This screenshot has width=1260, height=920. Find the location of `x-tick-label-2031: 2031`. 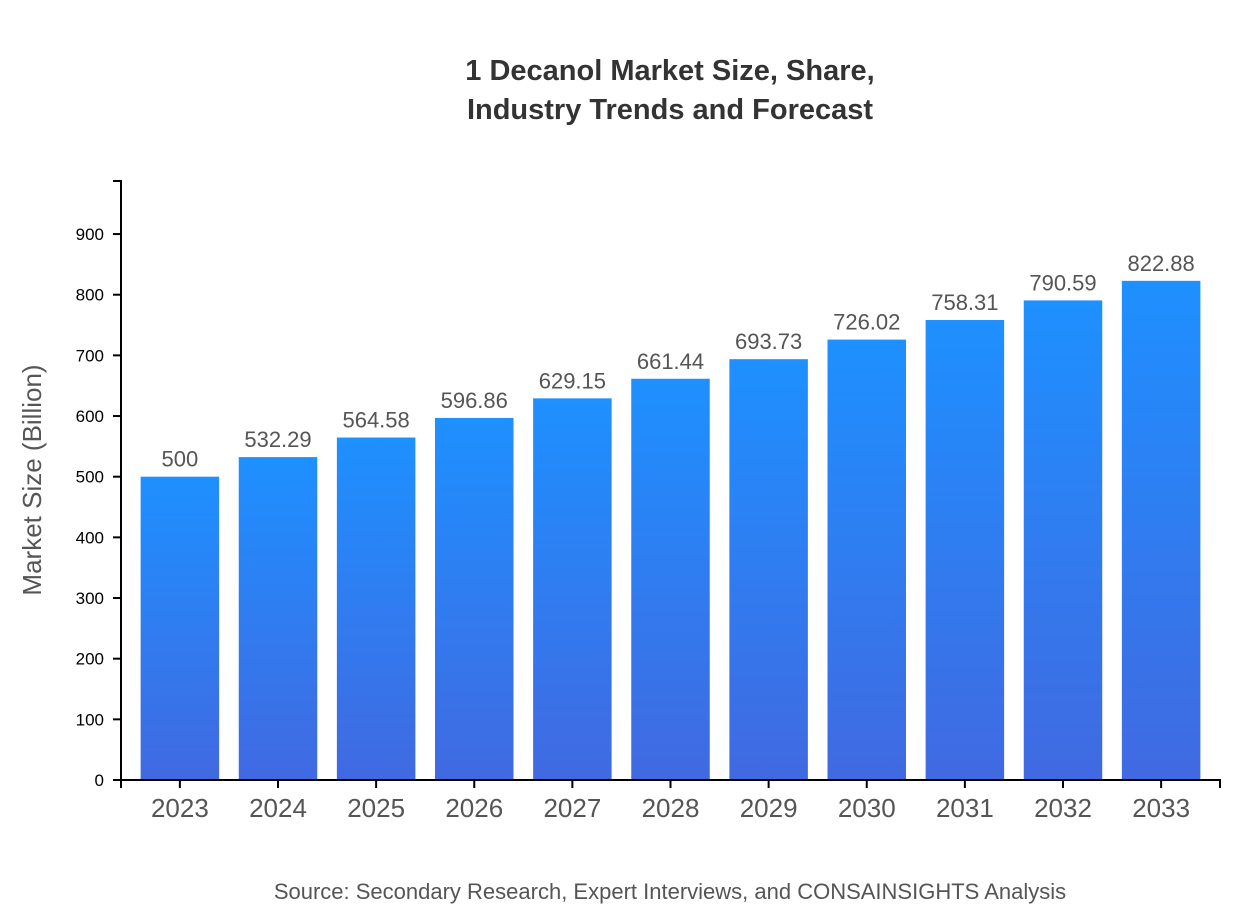

x-tick-label-2031: 2031 is located at coordinates (965, 808).